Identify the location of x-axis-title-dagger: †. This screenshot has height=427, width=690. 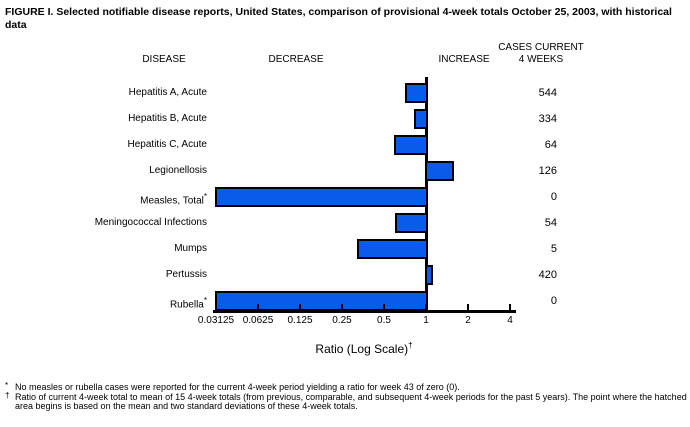
(410, 345).